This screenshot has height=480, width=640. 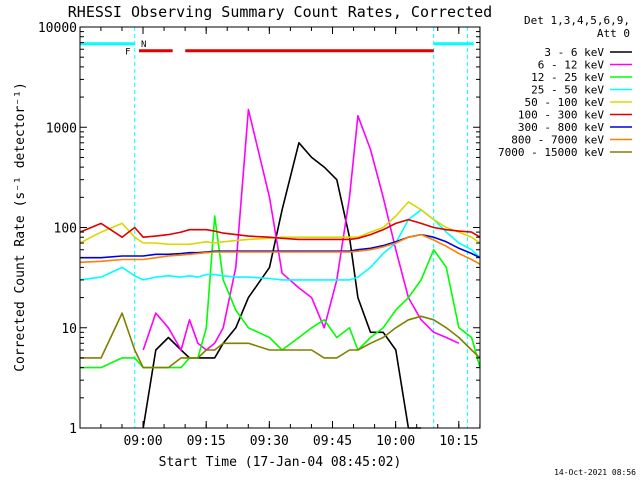 What do you see at coordinates (561, 127) in the screenshot?
I see `legend-label-6: 300 - 800 keV` at bounding box center [561, 127].